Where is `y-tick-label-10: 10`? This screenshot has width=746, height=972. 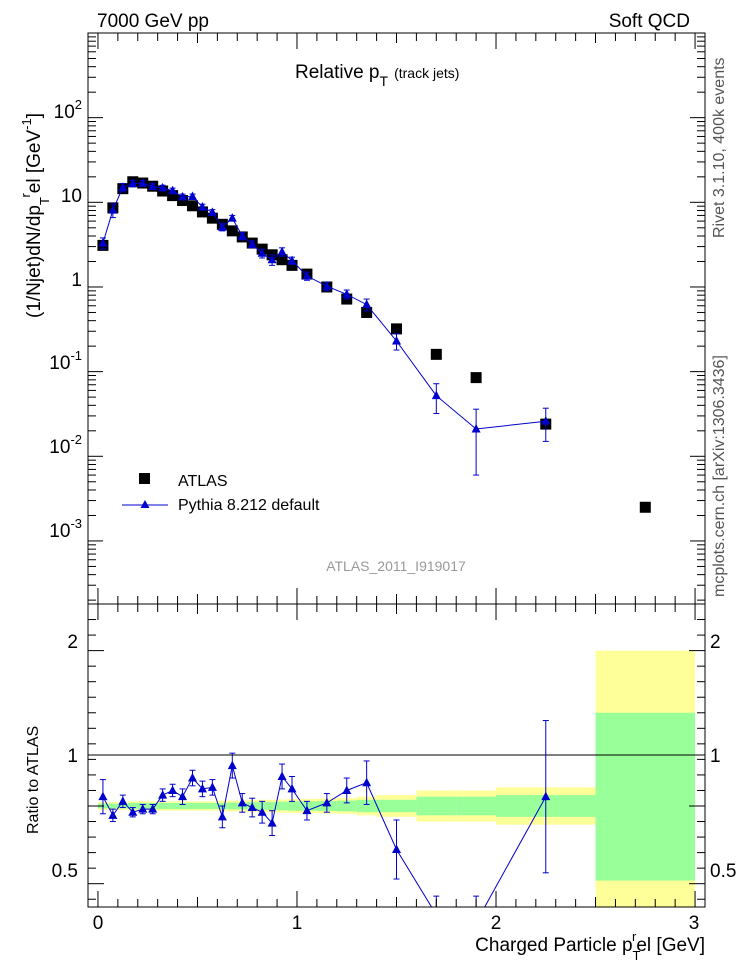
y-tick-label-10: 10 is located at coordinates (71, 196).